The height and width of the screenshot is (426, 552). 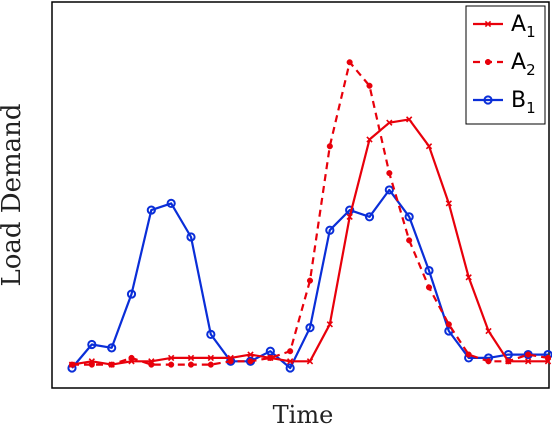 What do you see at coordinates (488, 24) in the screenshot?
I see `legend-marker-A1` at bounding box center [488, 24].